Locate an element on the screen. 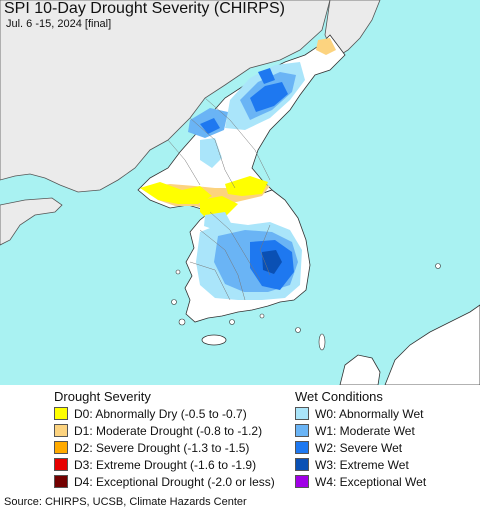 The image size is (480, 510). legend-item-w3: W3: Extreme Wet is located at coordinates (352, 465).